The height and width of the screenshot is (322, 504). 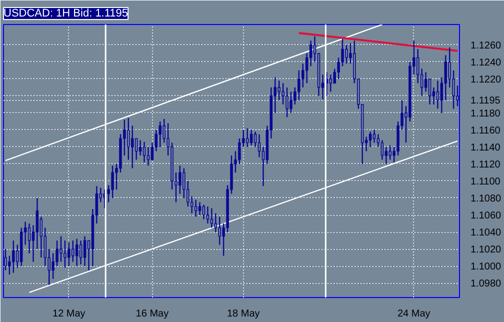 What do you see at coordinates (486, 62) in the screenshot?
I see `y-tick-label: 1.1240` at bounding box center [486, 62].